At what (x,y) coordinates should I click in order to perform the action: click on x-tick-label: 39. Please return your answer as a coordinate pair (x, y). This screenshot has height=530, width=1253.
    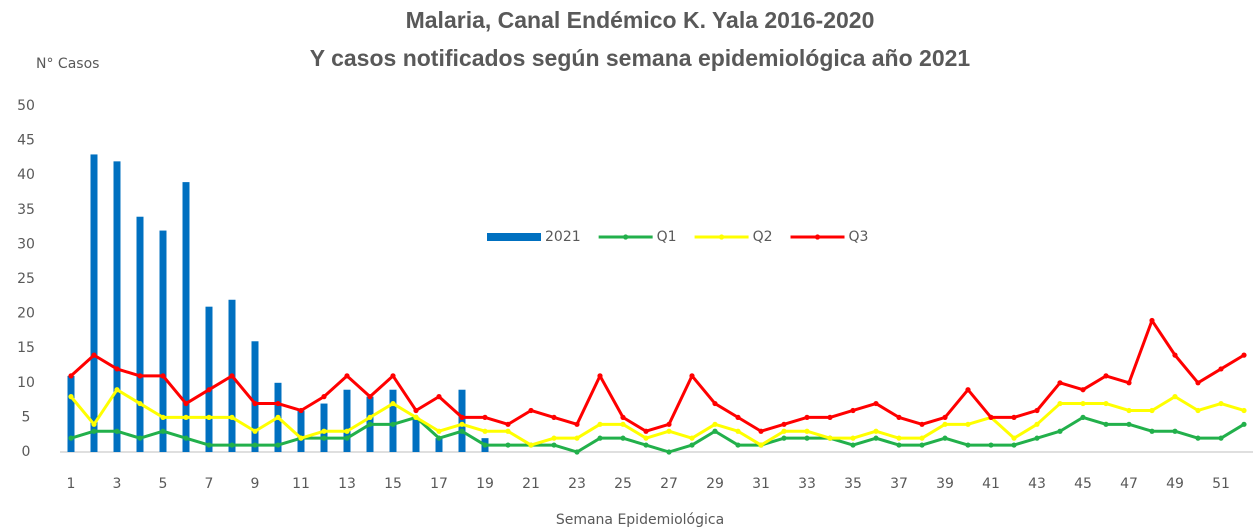
    Looking at the image, I should click on (945, 484).